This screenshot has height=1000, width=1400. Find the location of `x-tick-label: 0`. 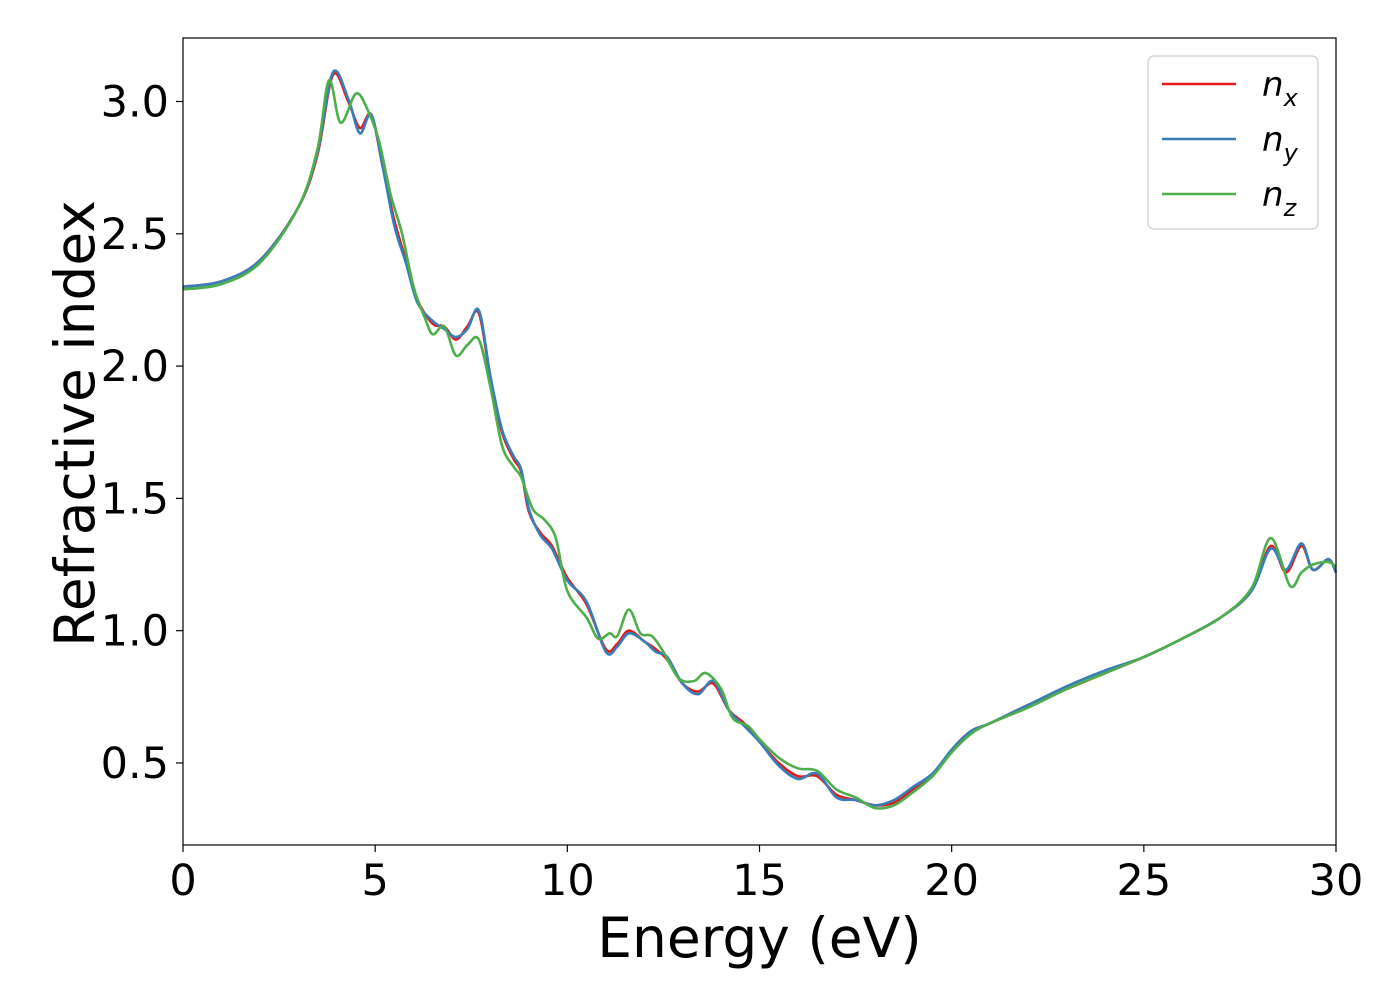

x-tick-label: 0 is located at coordinates (182, 881).